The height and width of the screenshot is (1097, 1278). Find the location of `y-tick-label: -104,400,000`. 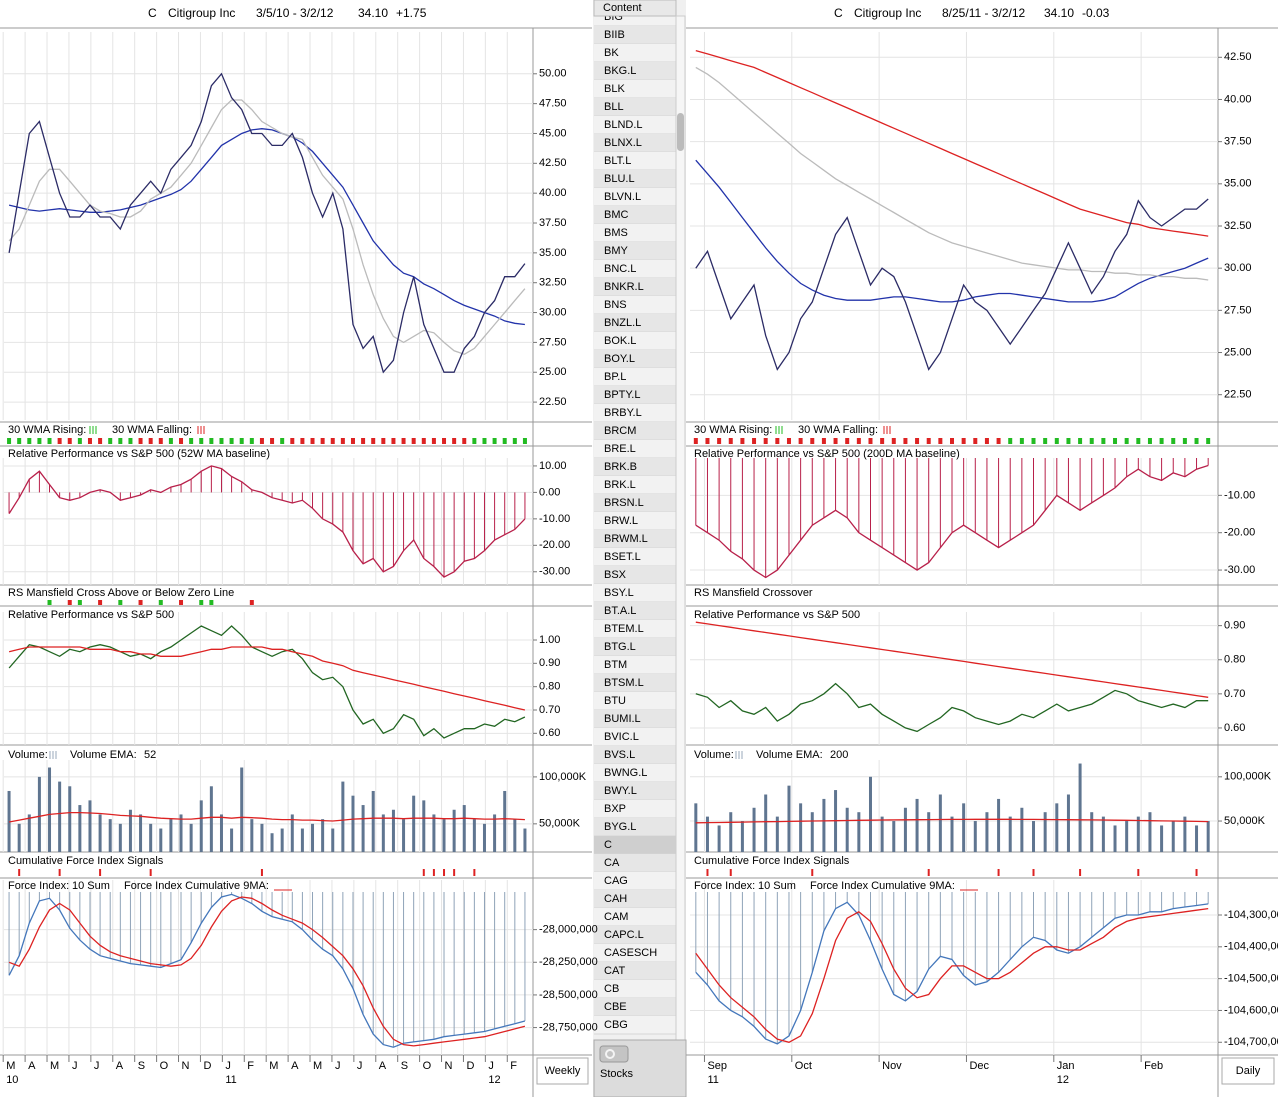

y-tick-label: -104,400,000 is located at coordinates (1251, 947).